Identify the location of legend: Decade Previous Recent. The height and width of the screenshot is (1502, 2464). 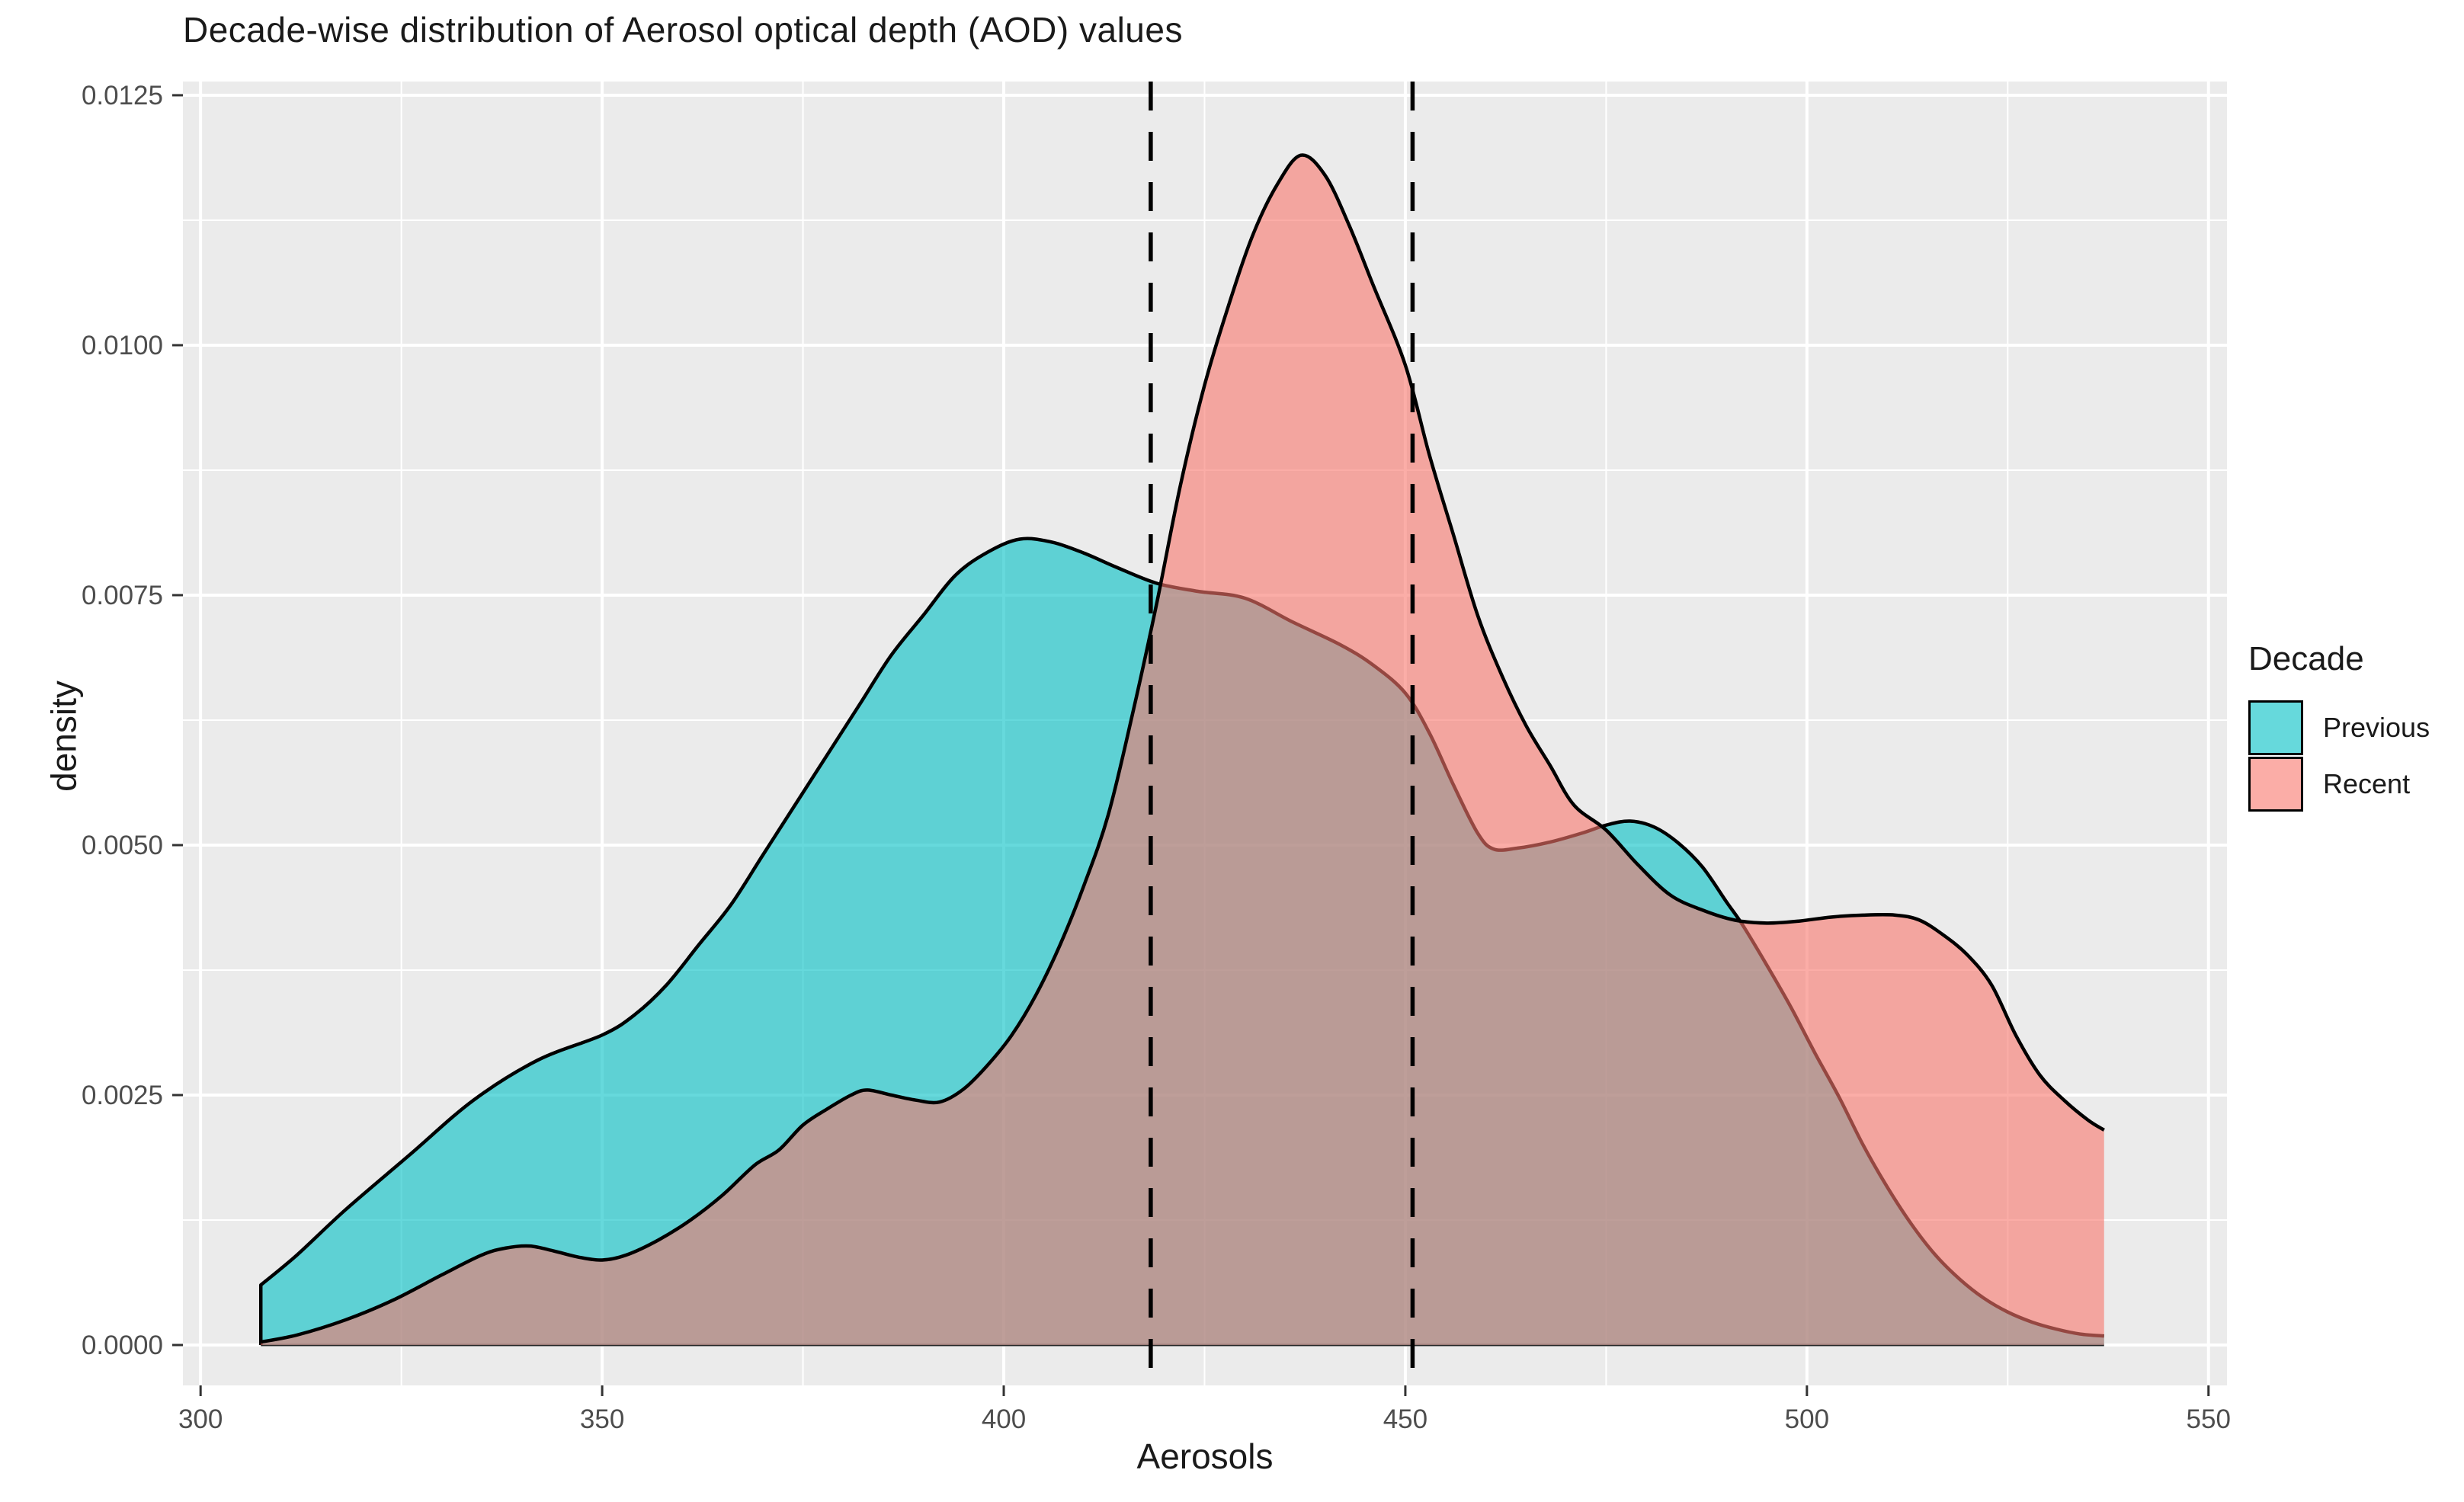
(2356, 726).